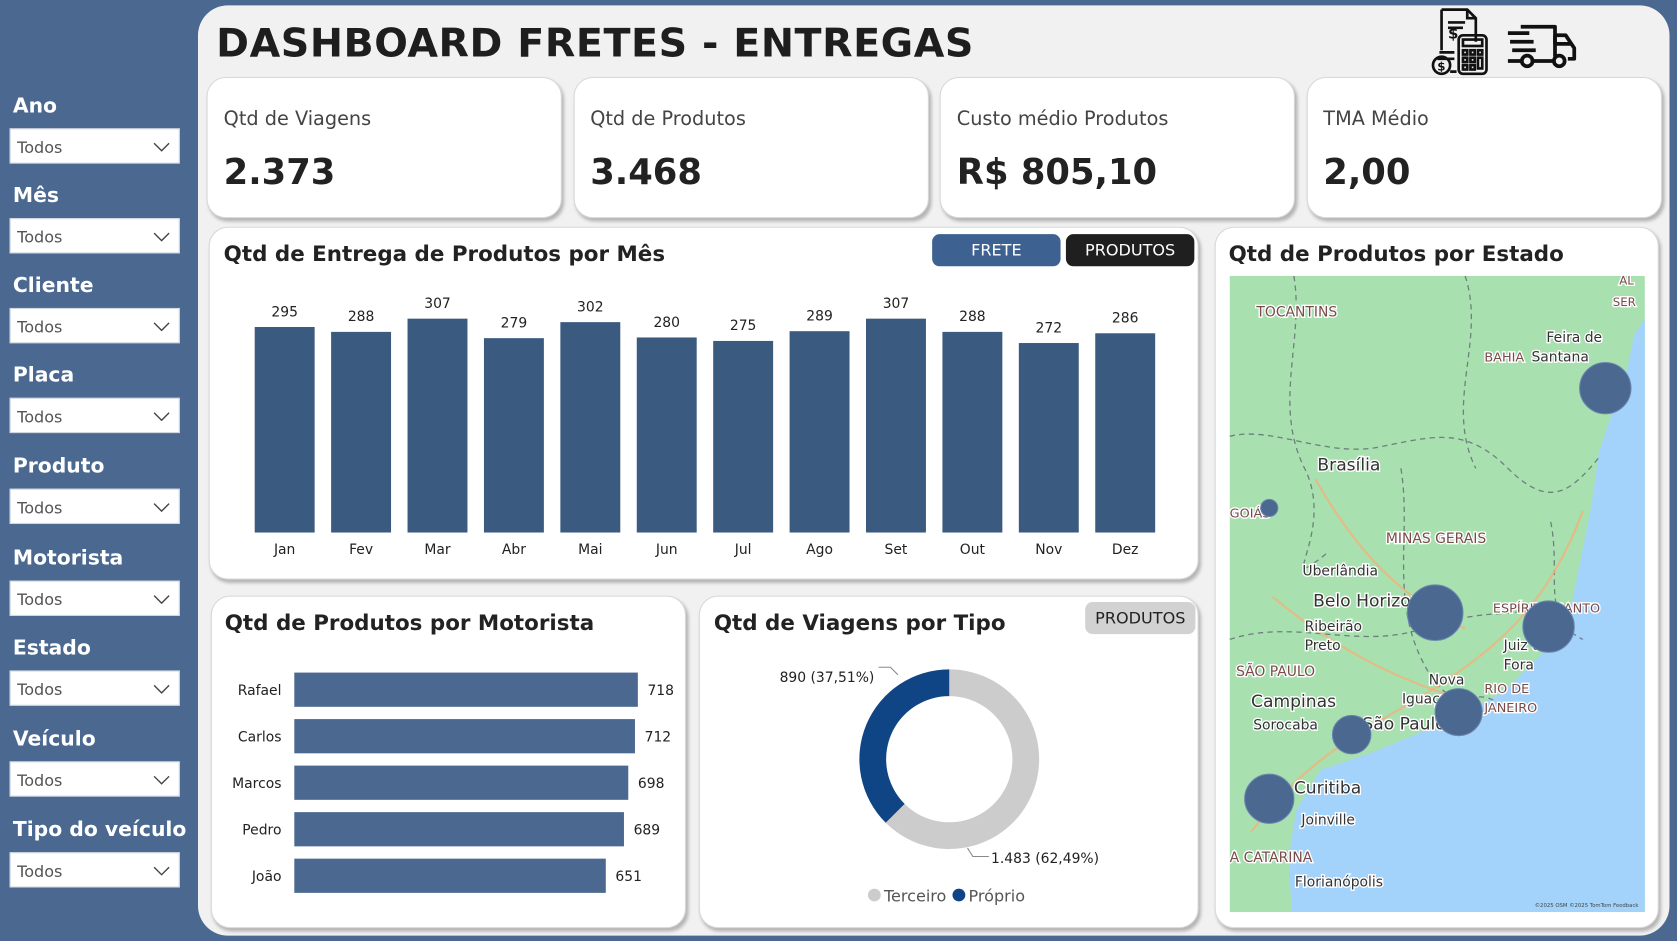 Image resolution: width=1677 pixels, height=941 pixels. I want to click on map-place-label: Preto, so click(1323, 646).